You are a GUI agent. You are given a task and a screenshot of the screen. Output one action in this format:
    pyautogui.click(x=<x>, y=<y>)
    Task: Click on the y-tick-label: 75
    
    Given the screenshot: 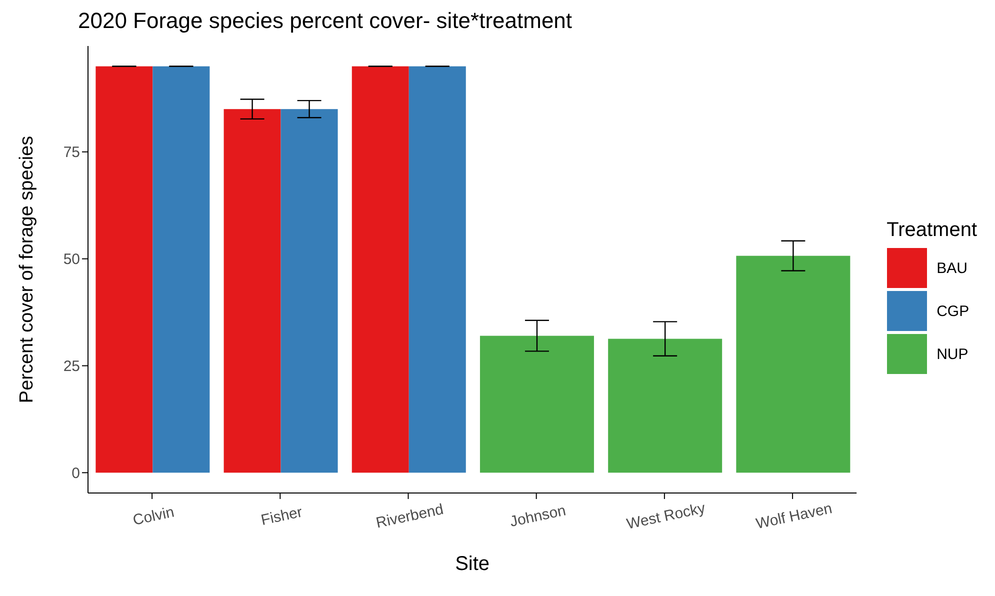 What is the action you would take?
    pyautogui.click(x=71, y=153)
    